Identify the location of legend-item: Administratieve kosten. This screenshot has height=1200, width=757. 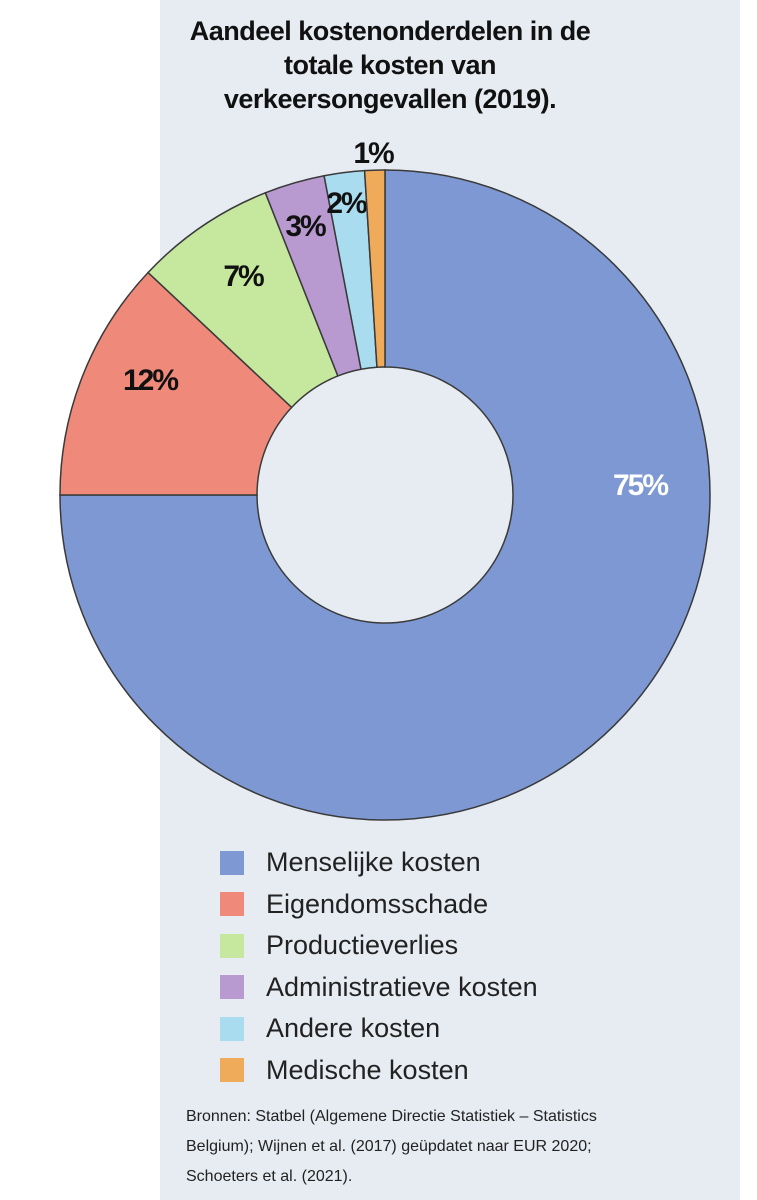
(379, 988).